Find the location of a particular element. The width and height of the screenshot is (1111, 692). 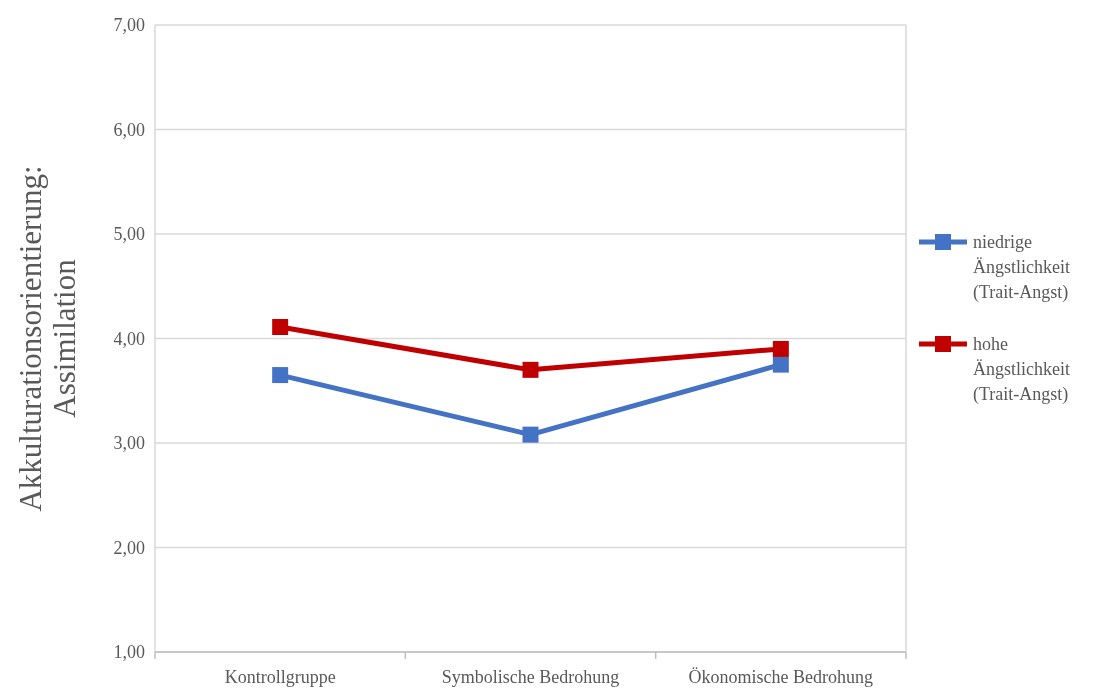

y-tick-label: 3,00 is located at coordinates (129, 443).